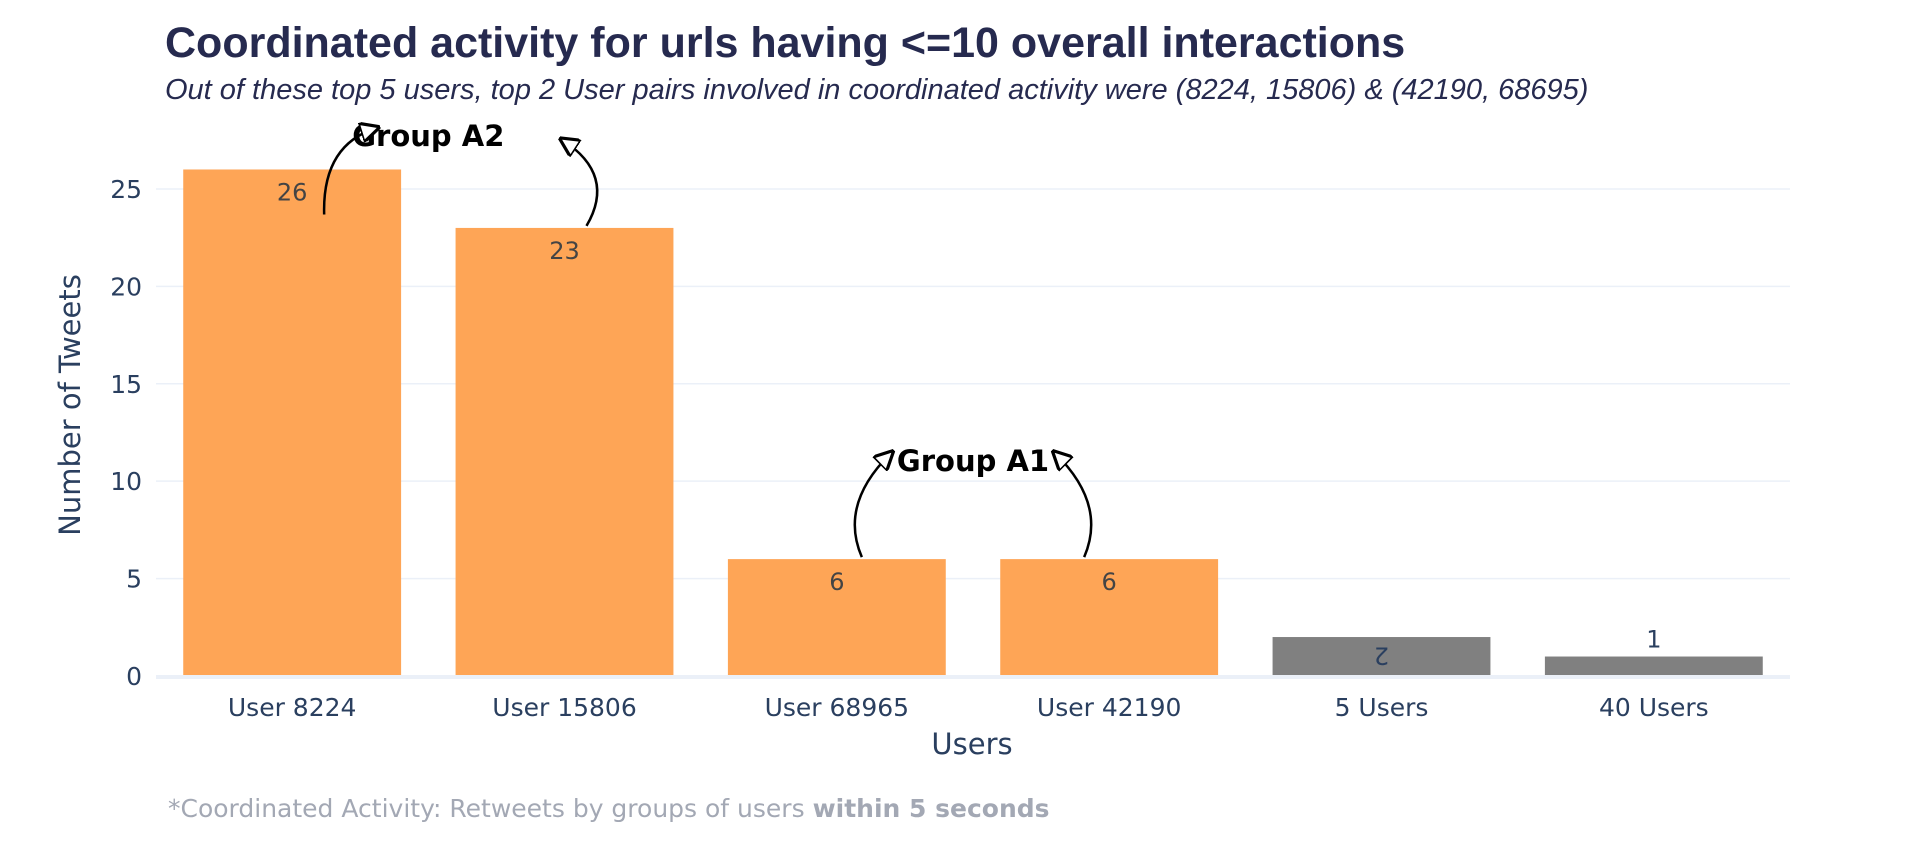 This screenshot has width=1920, height=850. Describe the element at coordinates (292, 192) in the screenshot. I see `bar-value-label: 26` at that location.